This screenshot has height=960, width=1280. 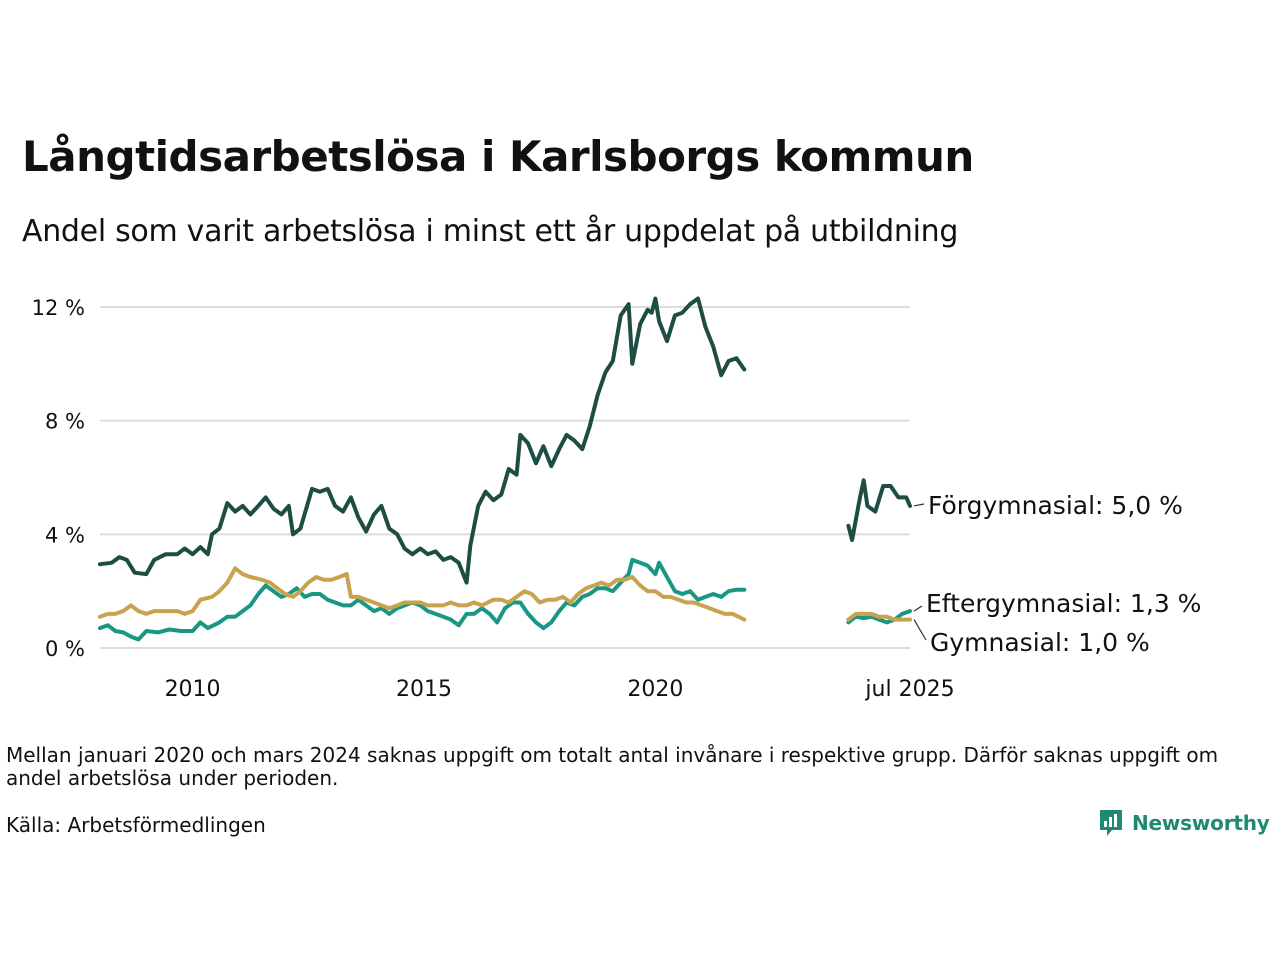 What do you see at coordinates (1063, 603) in the screenshot?
I see `series-end-label-eftergymnasial: Eftergymnasial: 1,3 %` at bounding box center [1063, 603].